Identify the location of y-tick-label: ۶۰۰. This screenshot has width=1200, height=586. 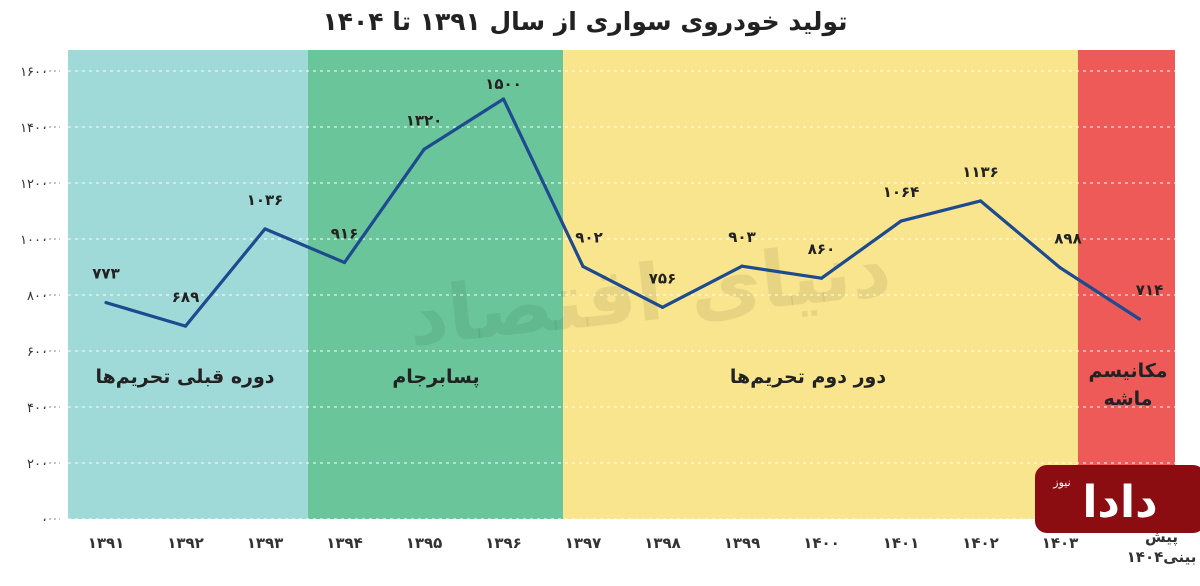
(37, 352).